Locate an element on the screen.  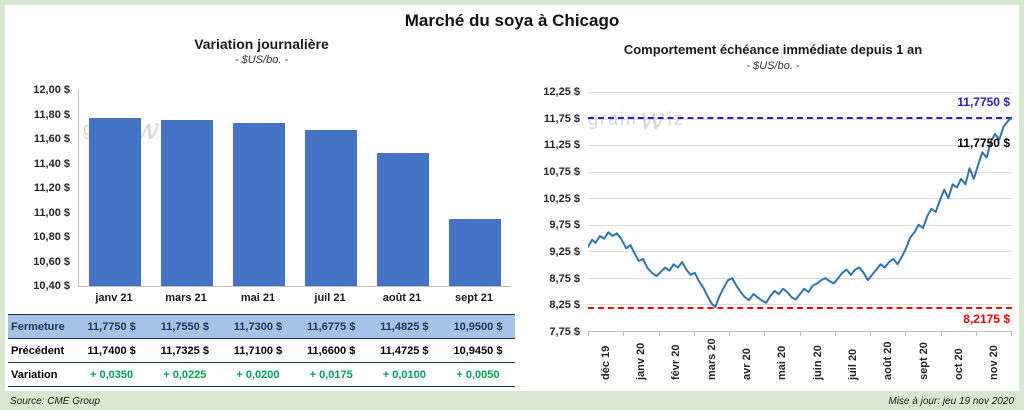
month-label: oct 20 is located at coordinates (959, 364).